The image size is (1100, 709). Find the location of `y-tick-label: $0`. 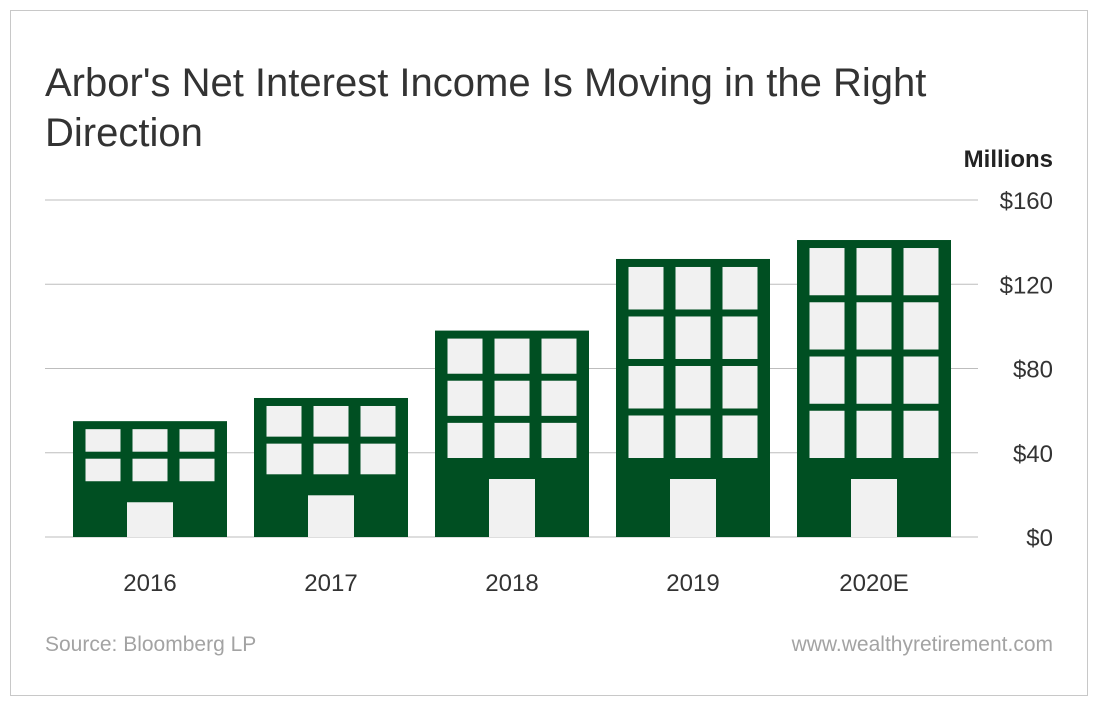

y-tick-label: $0 is located at coordinates (1039, 538).